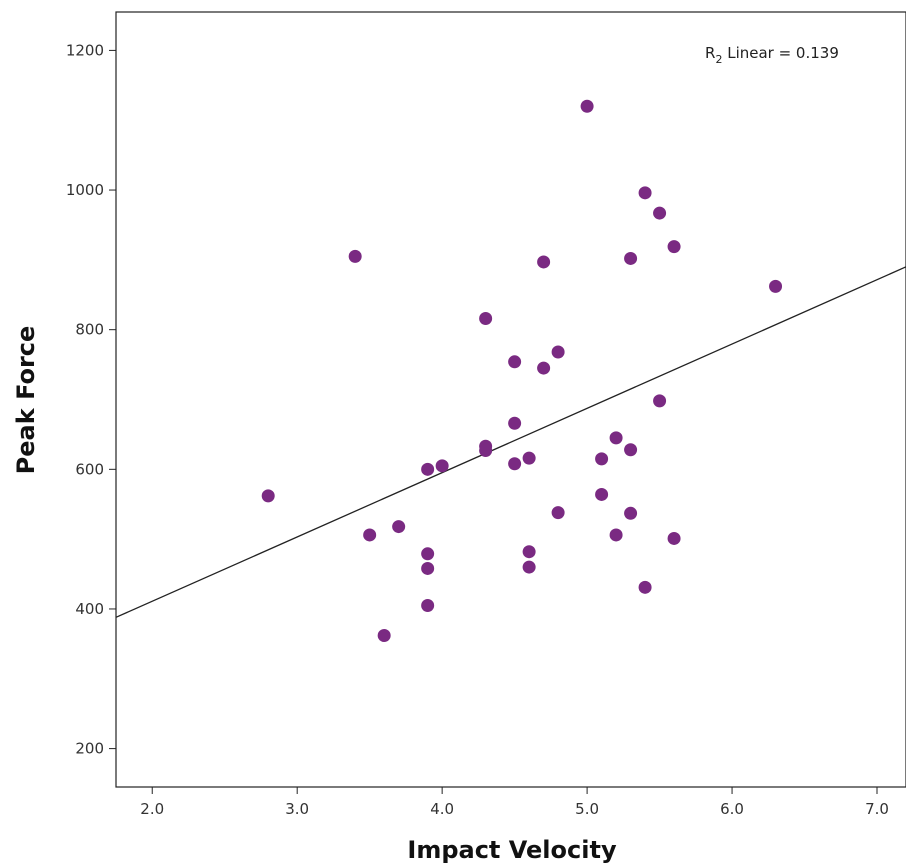 This screenshot has height=865, width=906. I want to click on x-tick-label: 7.0, so click(877, 809).